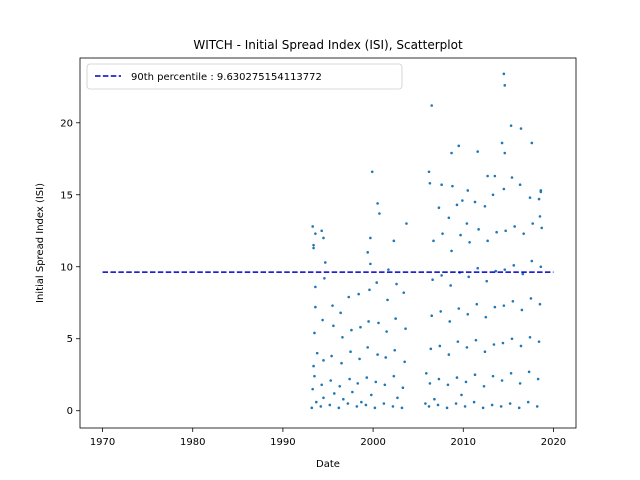 Image resolution: width=640 pixels, height=480 pixels. Describe the element at coordinates (40, 243) in the screenshot. I see `y-axis-title: Initial Spread Index (ISI)` at that location.